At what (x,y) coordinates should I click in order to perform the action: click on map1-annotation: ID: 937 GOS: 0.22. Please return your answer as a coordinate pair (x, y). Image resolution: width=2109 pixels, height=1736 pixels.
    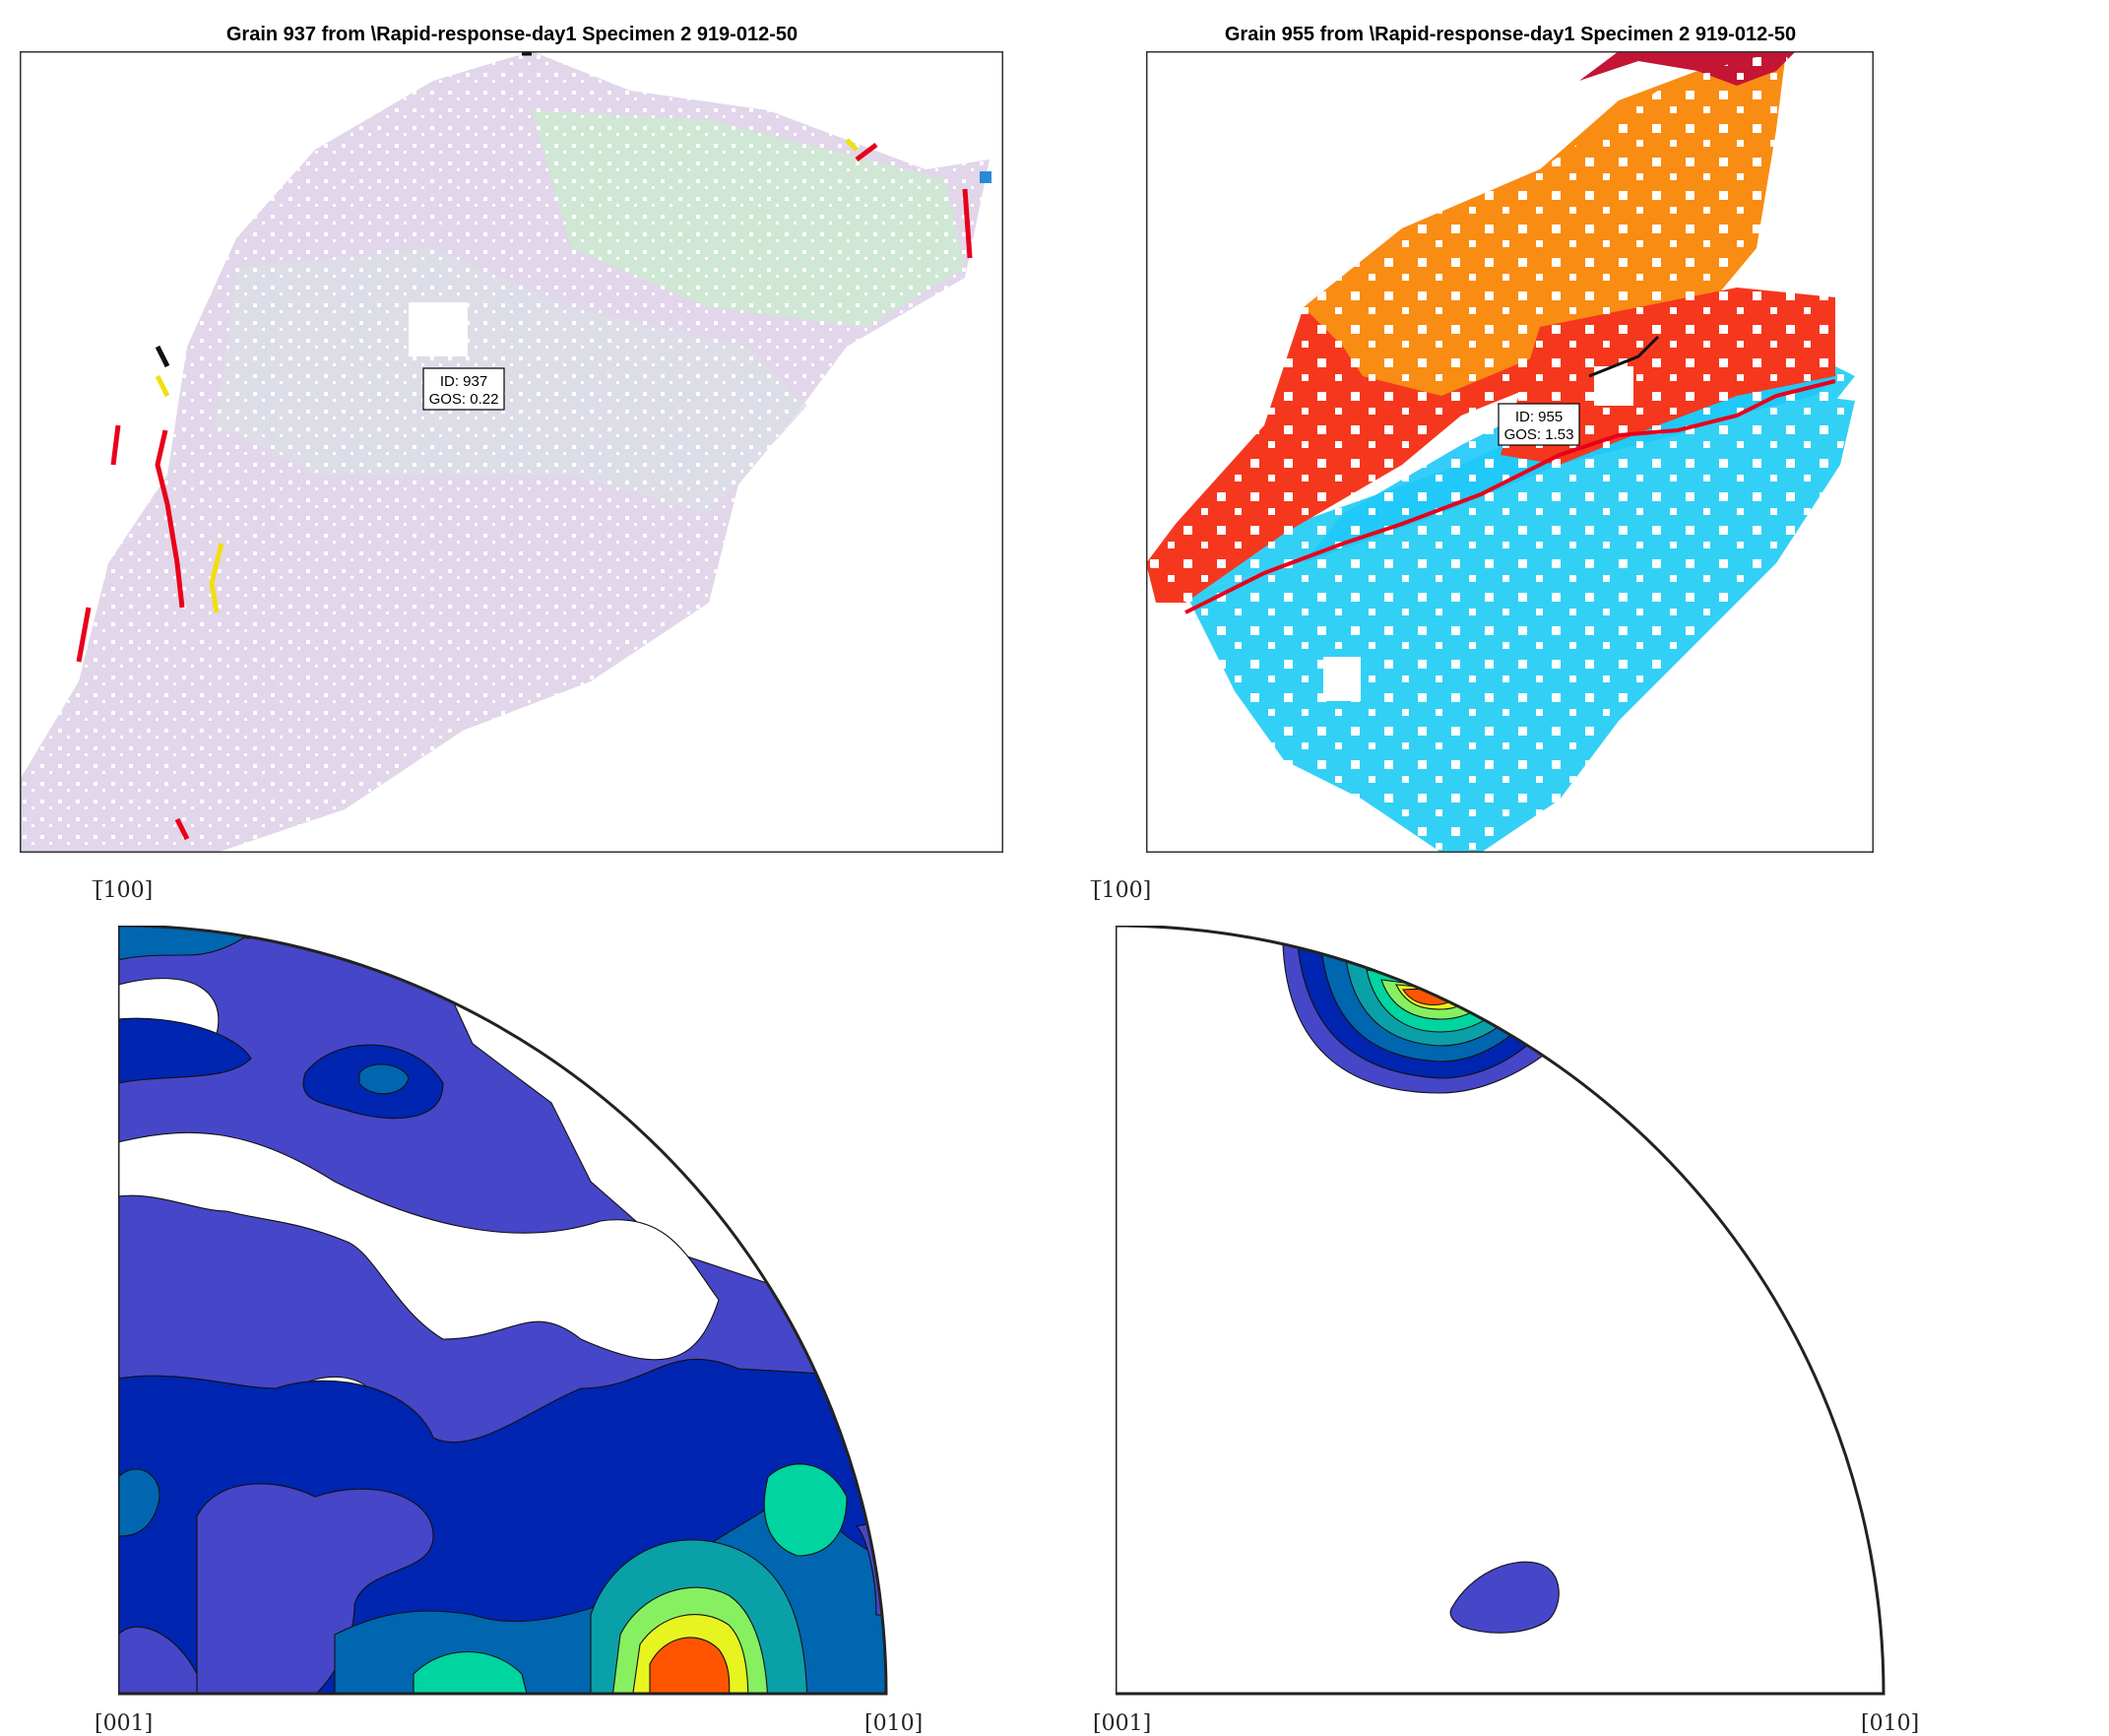
    Looking at the image, I should click on (463, 389).